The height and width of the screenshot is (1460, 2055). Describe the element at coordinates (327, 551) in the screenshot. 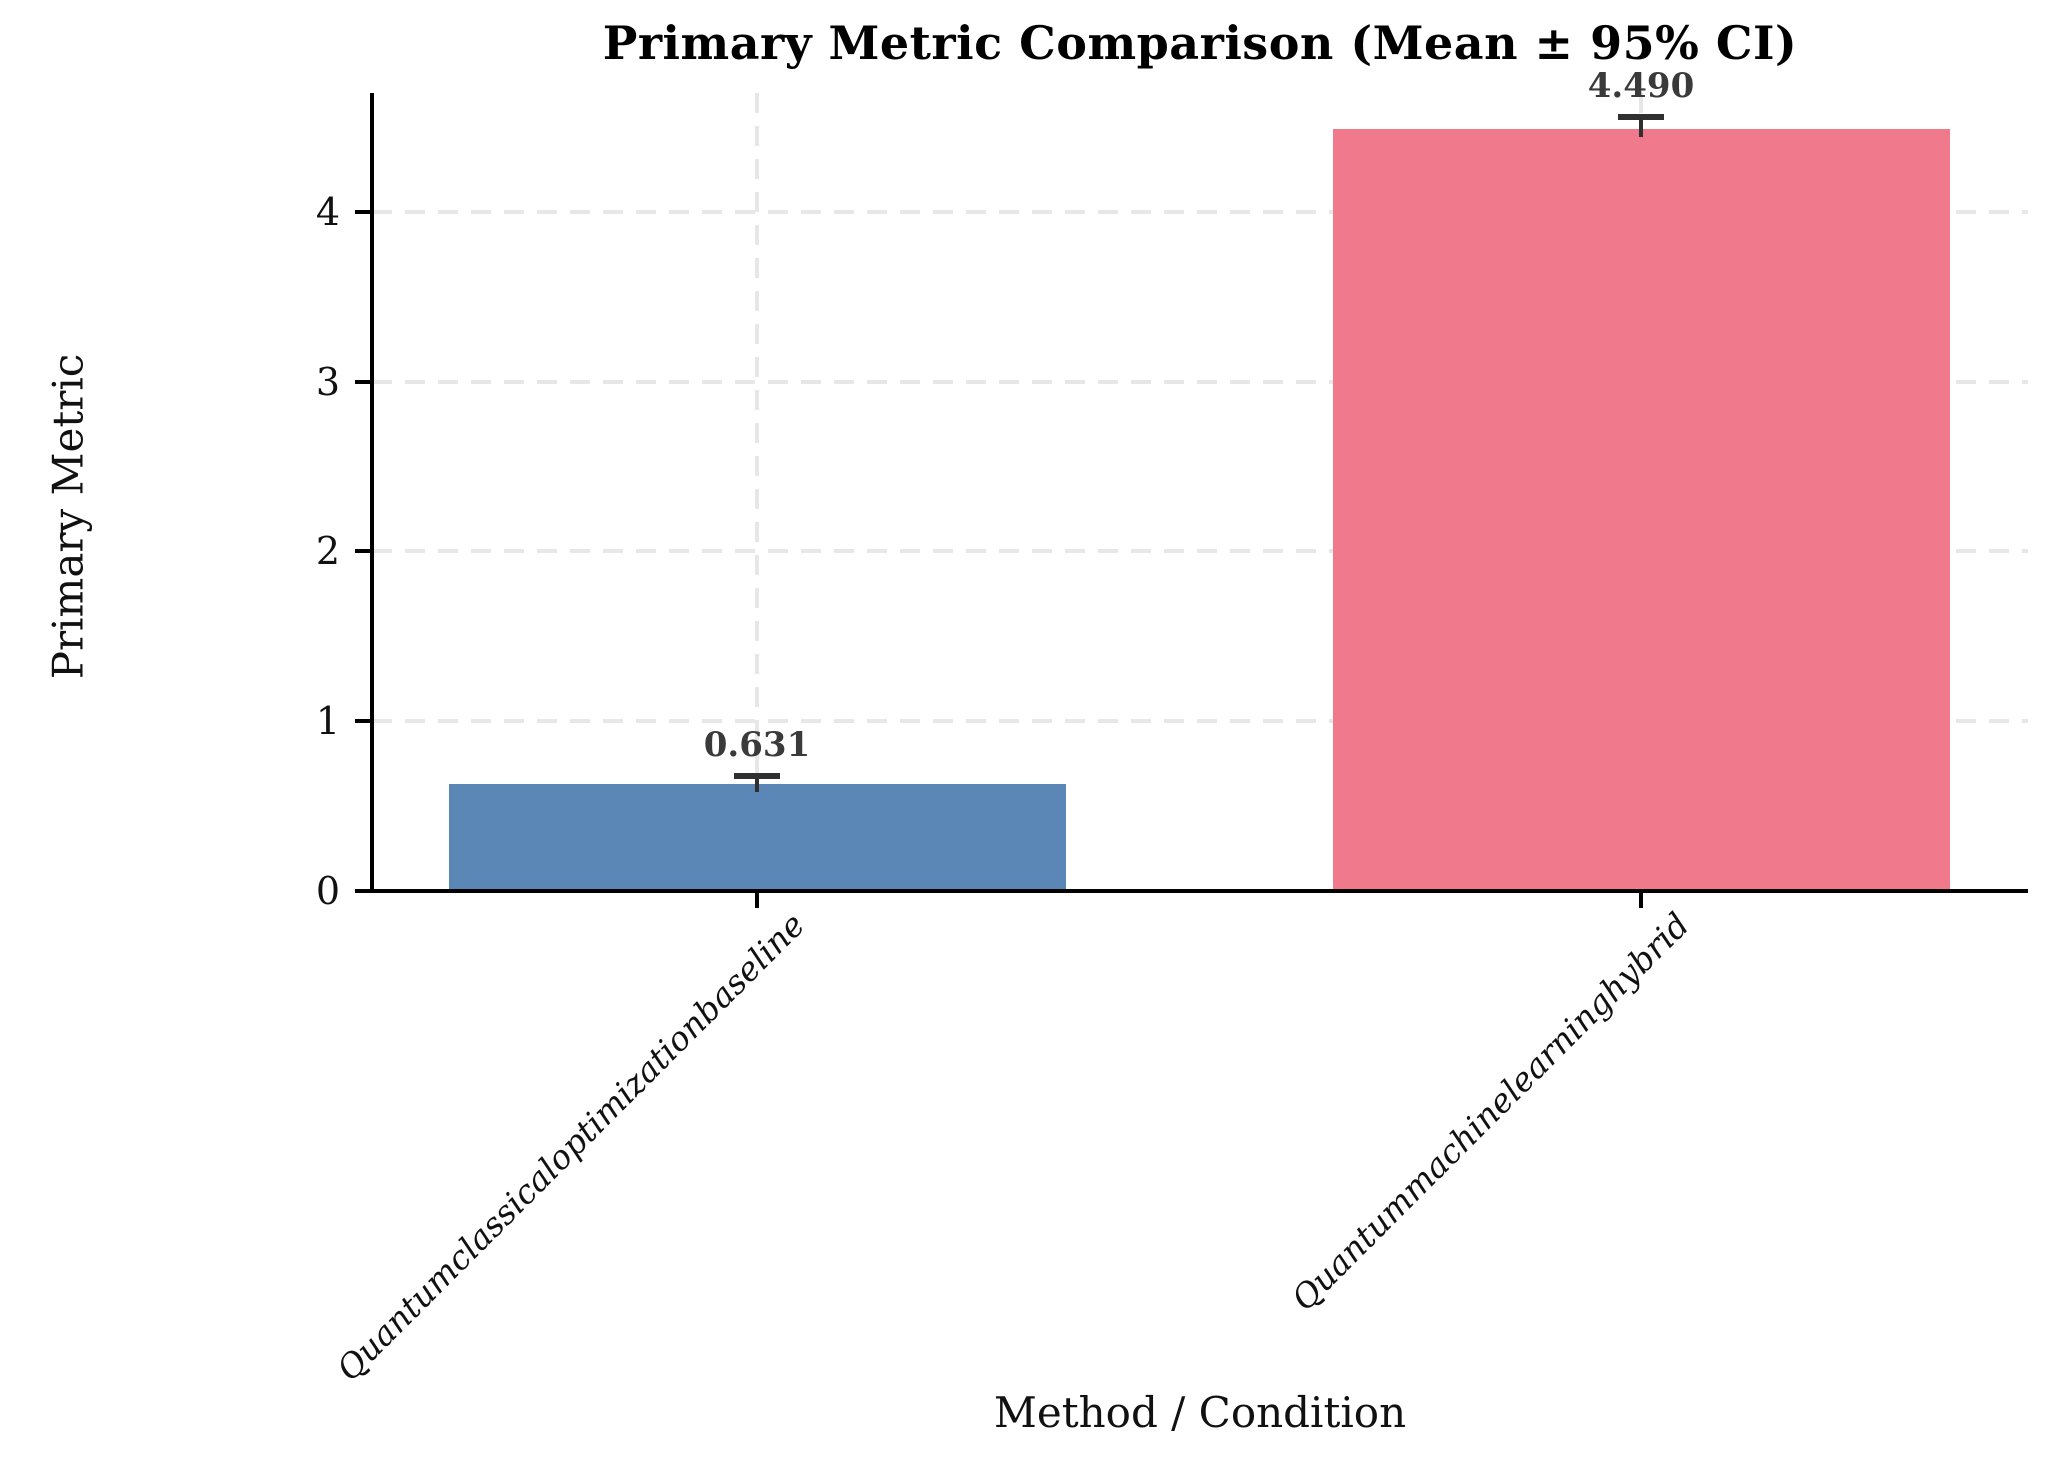

I see `y-tick-label: 2` at that location.